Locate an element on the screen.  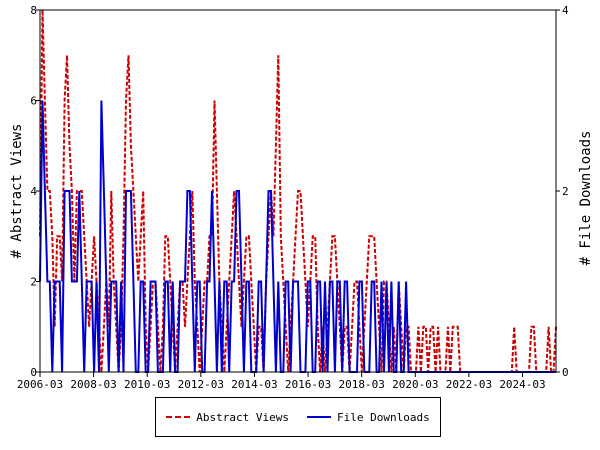
x-tick-label: 2012-03 is located at coordinates (201, 384).